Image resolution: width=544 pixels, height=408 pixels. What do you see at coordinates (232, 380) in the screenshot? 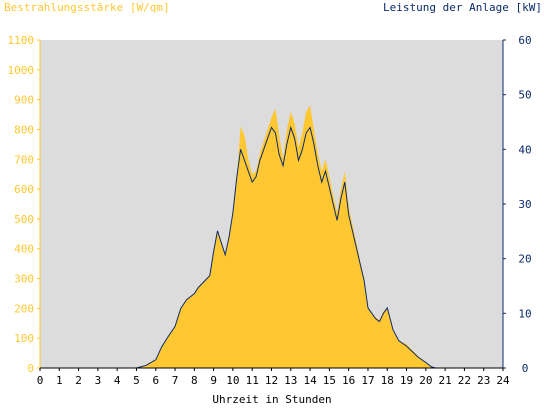
I see `x-tick-label: 10` at bounding box center [232, 380].